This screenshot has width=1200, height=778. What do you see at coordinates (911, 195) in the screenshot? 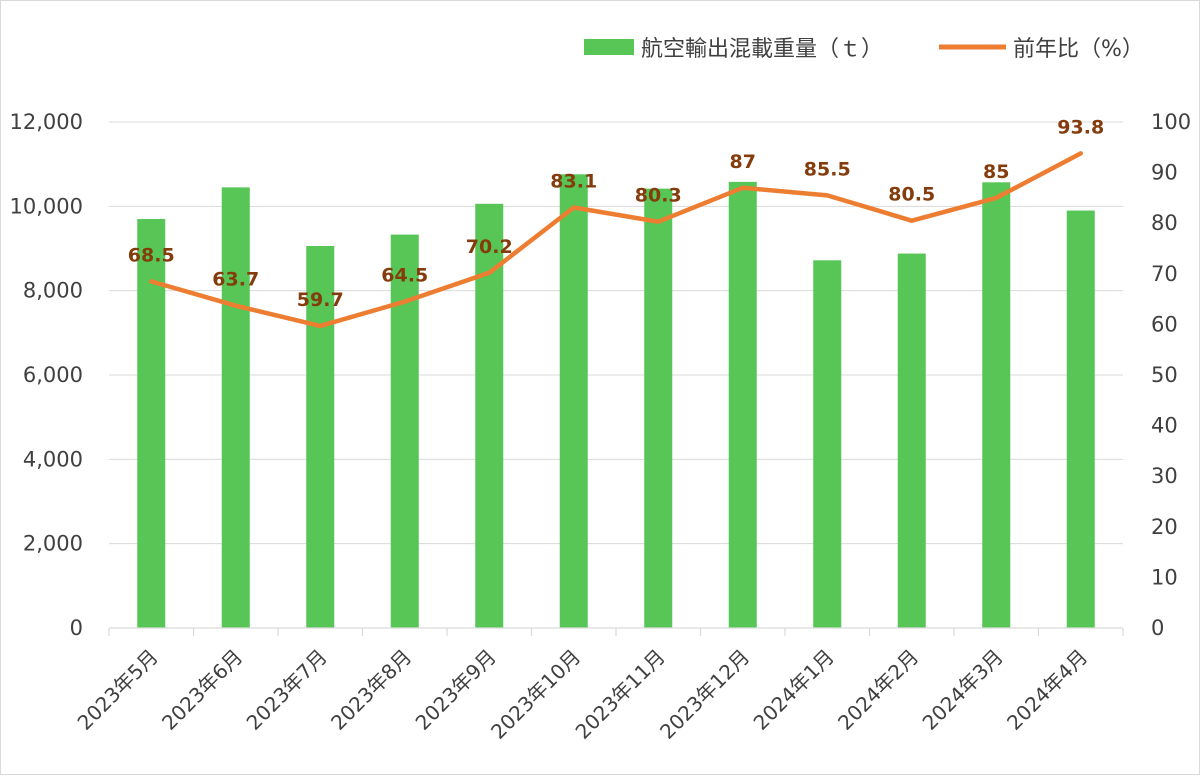
I see `data-label: 80.5` at bounding box center [911, 195].